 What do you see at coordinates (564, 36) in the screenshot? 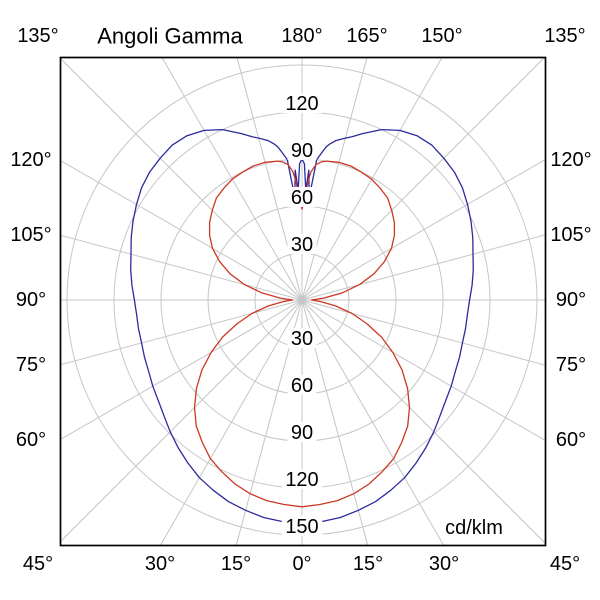
I see `gamma-label-top-right: 135°` at bounding box center [564, 36].